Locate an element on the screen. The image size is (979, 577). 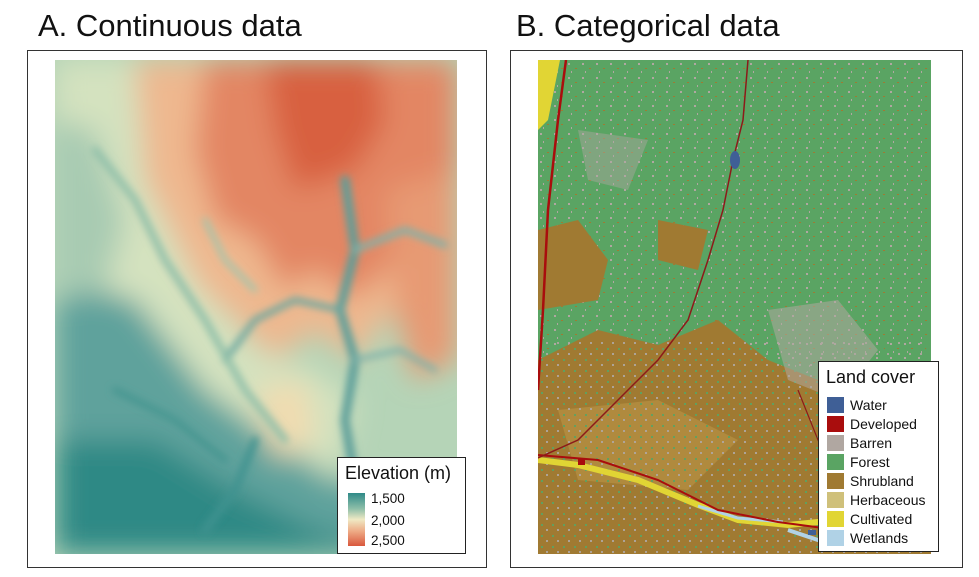
barren-swatch is located at coordinates (835, 443).